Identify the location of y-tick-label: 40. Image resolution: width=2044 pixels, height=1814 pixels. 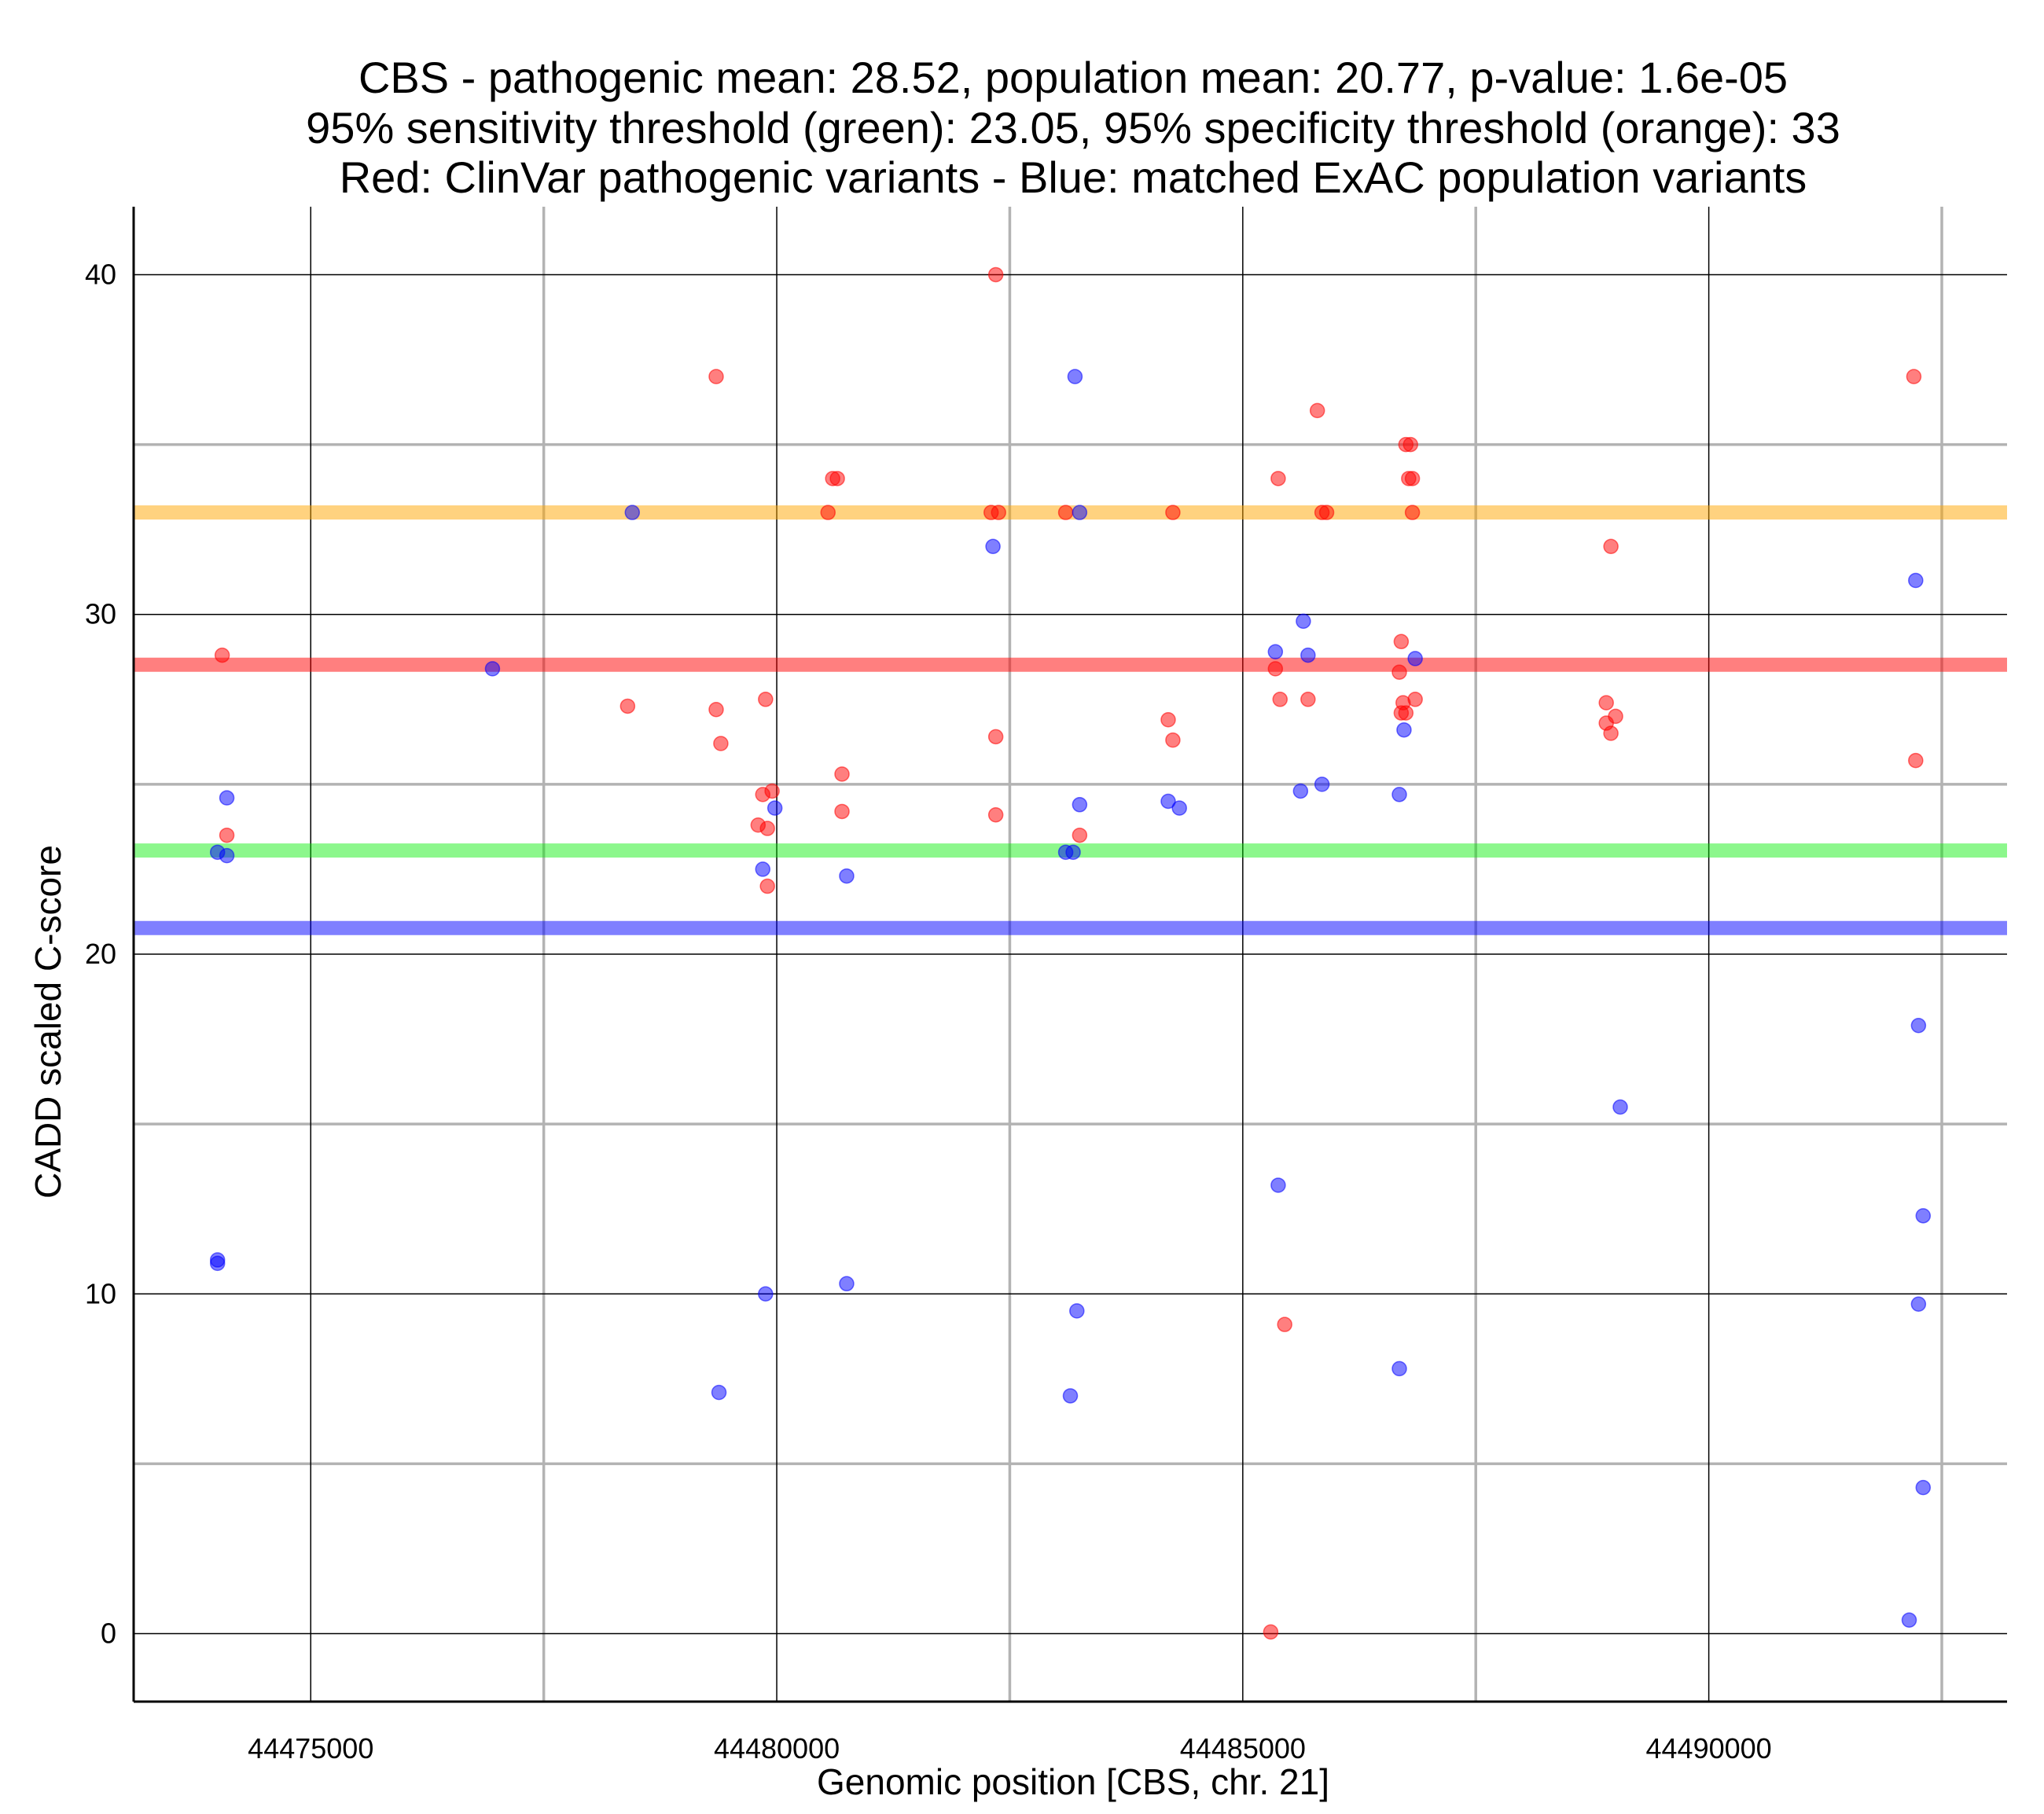
(101, 274).